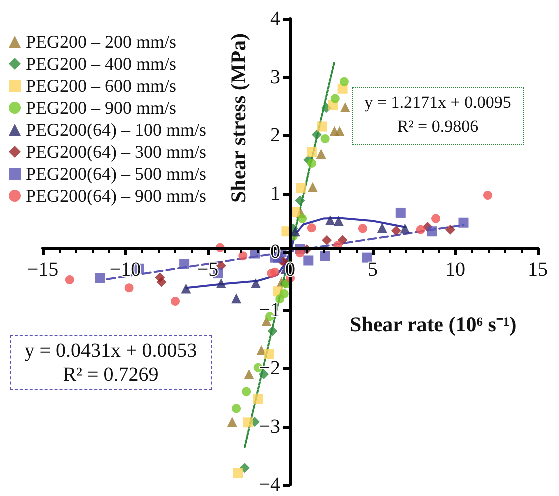  I want to click on x-tick-label: 10, so click(456, 270).